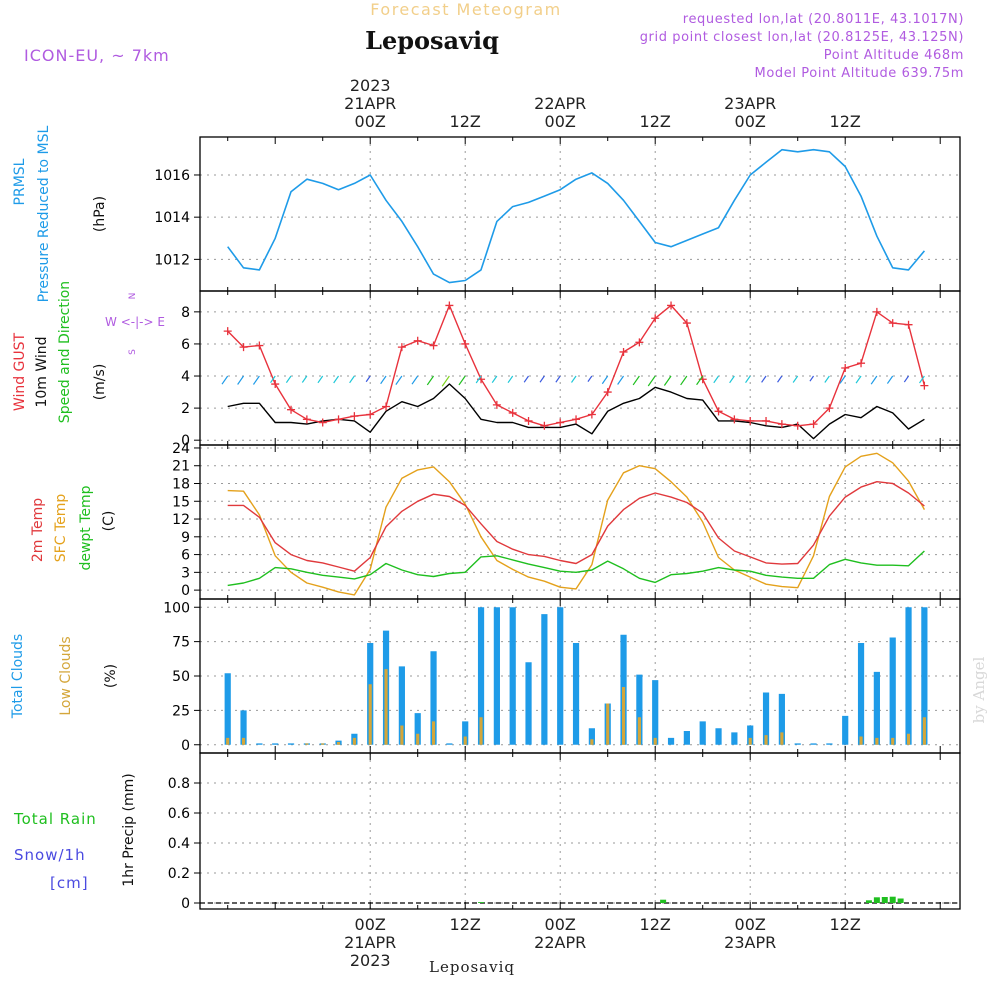 Image resolution: width=1000 pixels, height=1000 pixels. Describe the element at coordinates (823, 19) in the screenshot. I see `requested-coords: requested lon,lat (20.8011E, 43.1017N)` at that location.